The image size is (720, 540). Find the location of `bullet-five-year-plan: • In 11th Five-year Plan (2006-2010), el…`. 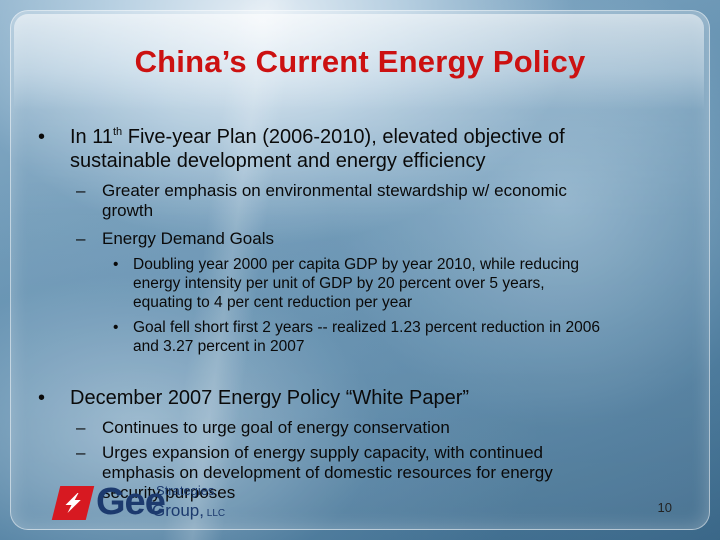

bullet-five-year-plan: • In 11th Five-year Plan (2006-2010), el… is located at coordinates (301, 149).